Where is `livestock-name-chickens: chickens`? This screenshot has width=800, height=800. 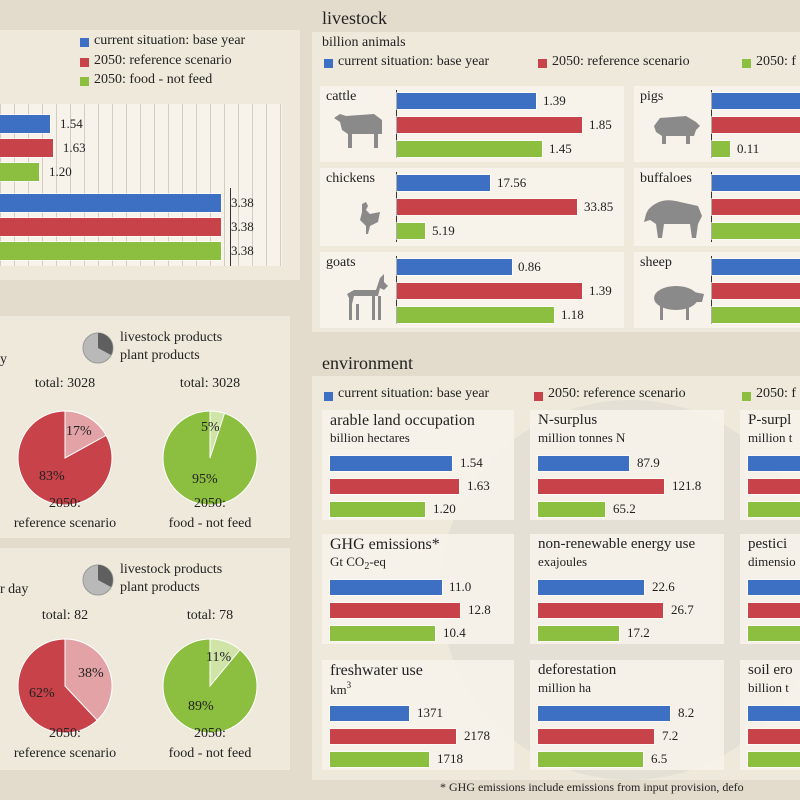
livestock-name-chickens: chickens is located at coordinates (350, 178).